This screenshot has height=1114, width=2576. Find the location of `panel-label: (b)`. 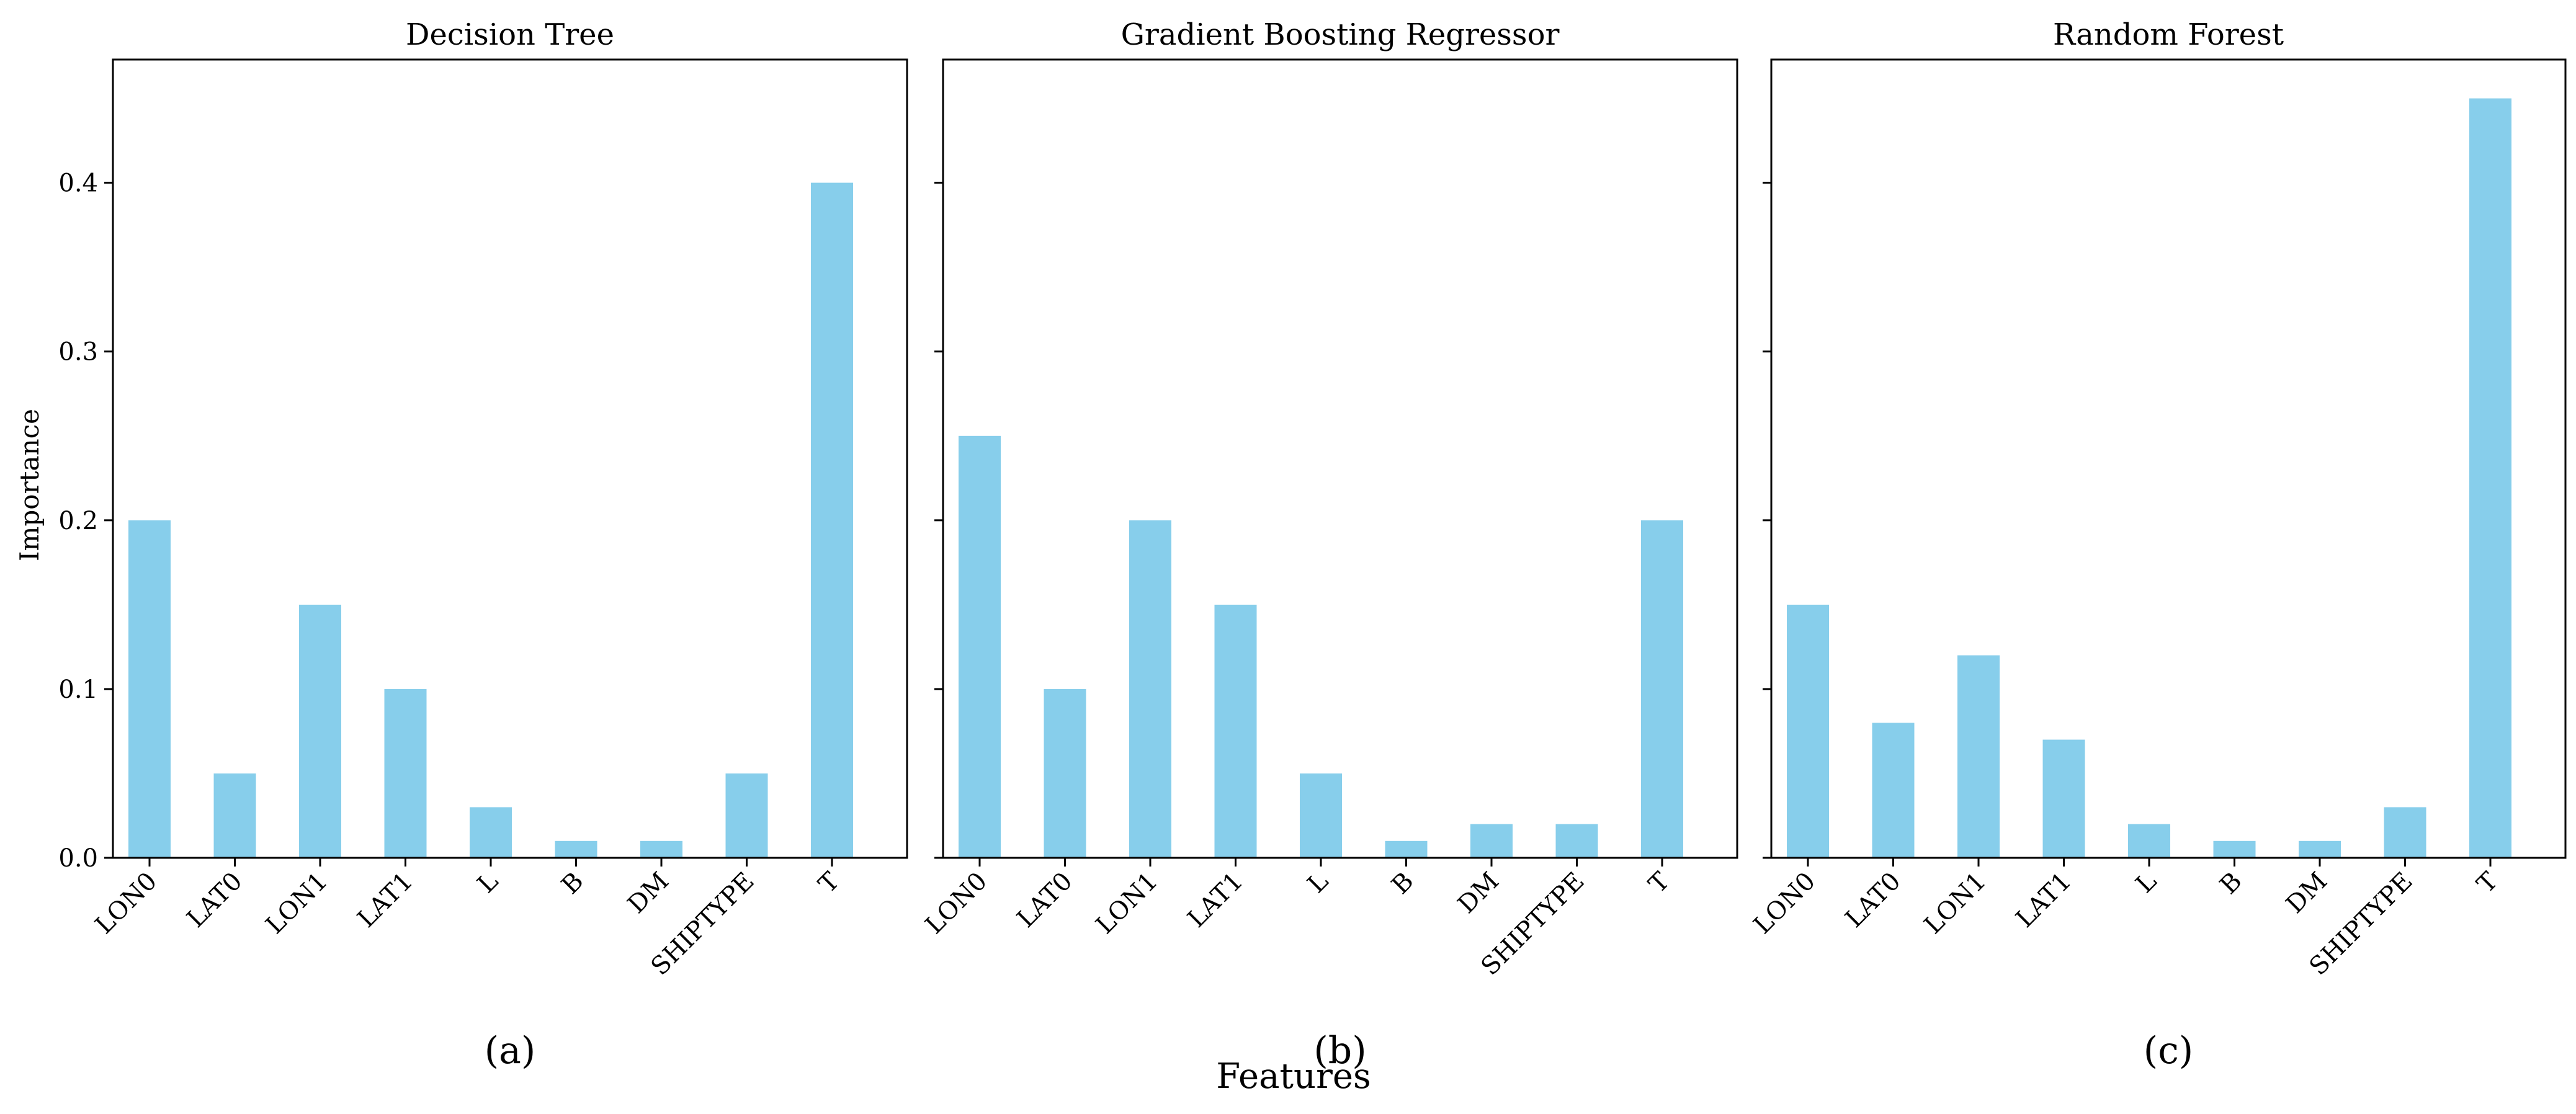

panel-label: (b) is located at coordinates (1339, 1050).